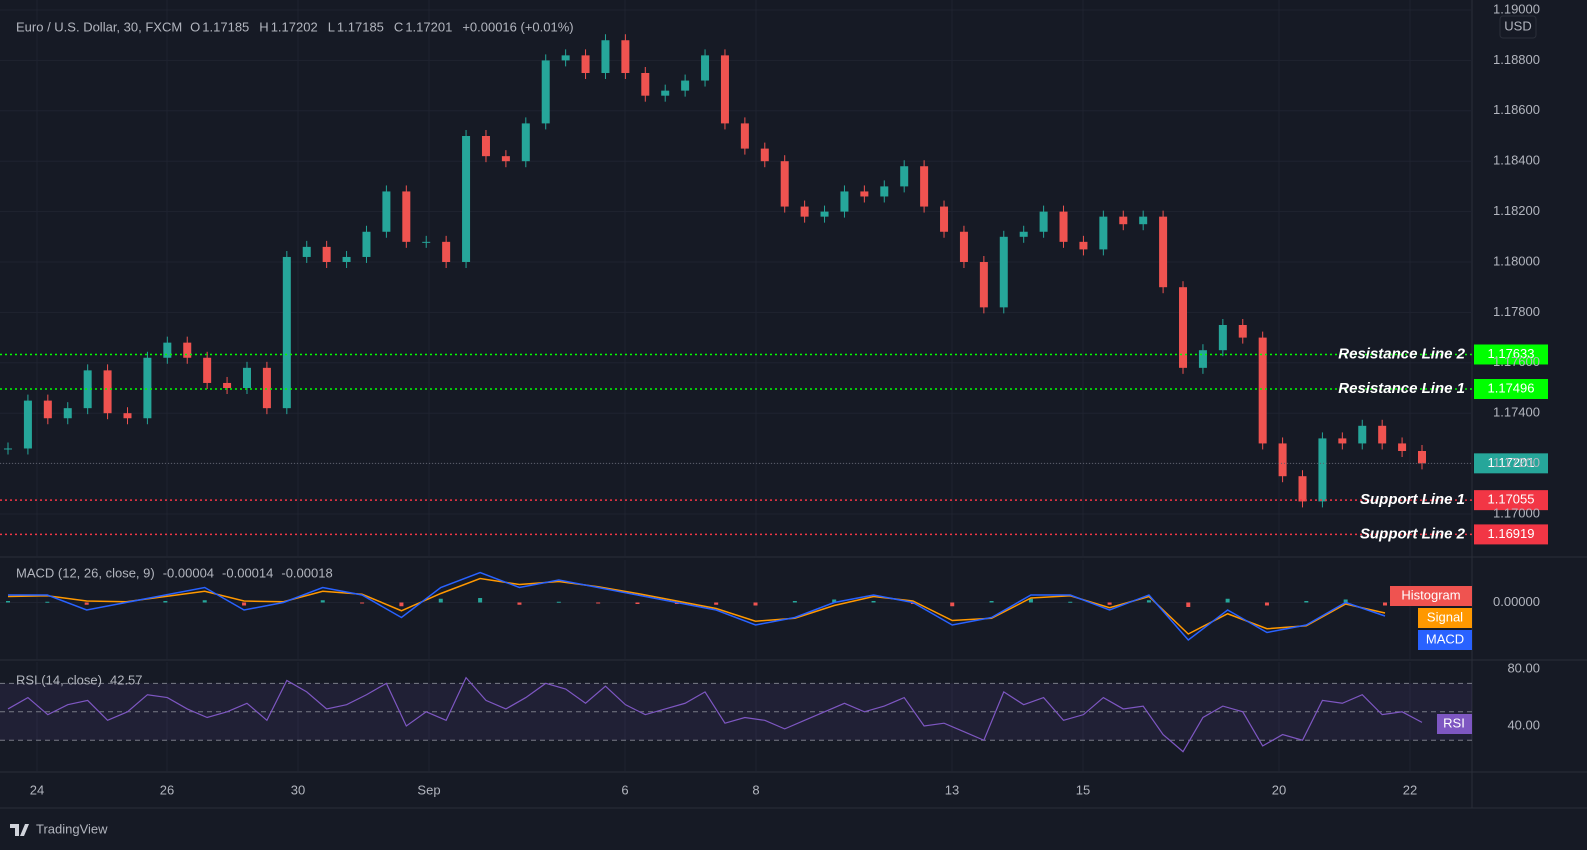 This screenshot has height=850, width=1587. I want to click on series-name: Signal, so click(1445, 616).